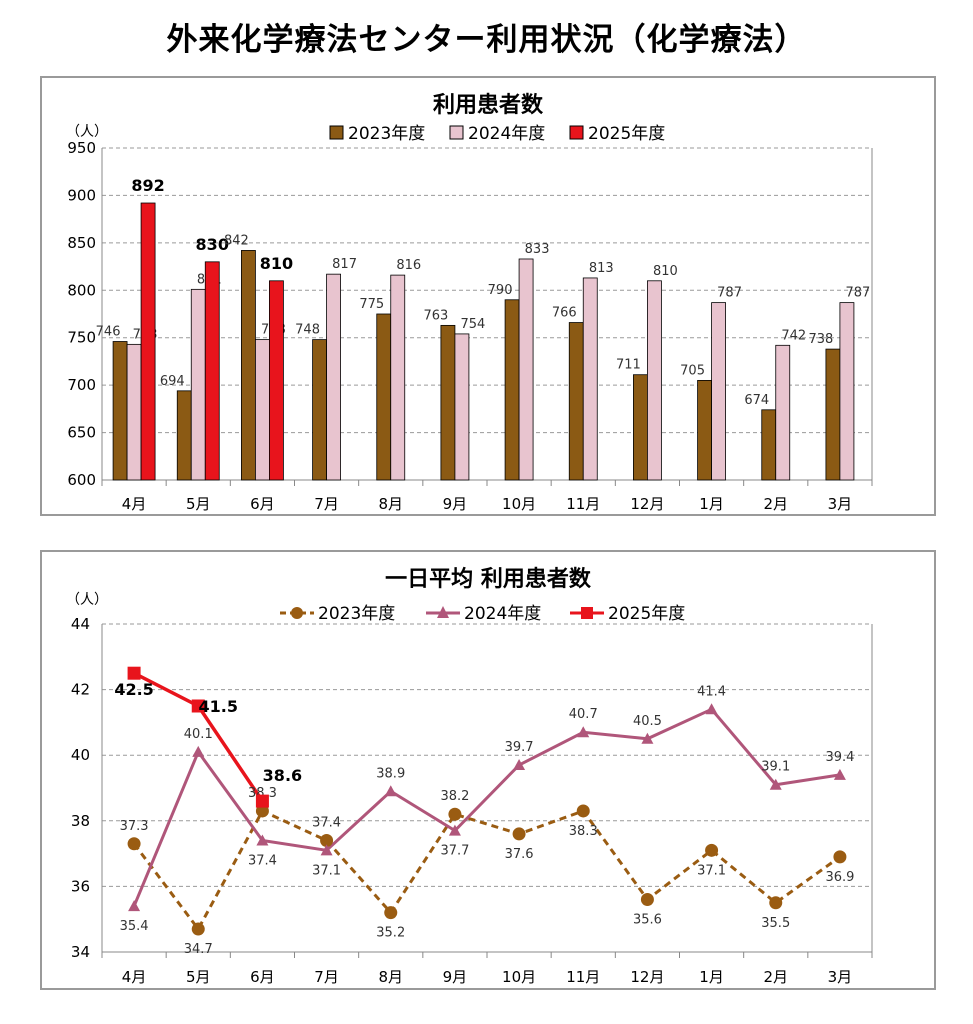 The height and width of the screenshot is (1024, 973). What do you see at coordinates (628, 365) in the screenshot?
I see `data-label: 711` at bounding box center [628, 365].